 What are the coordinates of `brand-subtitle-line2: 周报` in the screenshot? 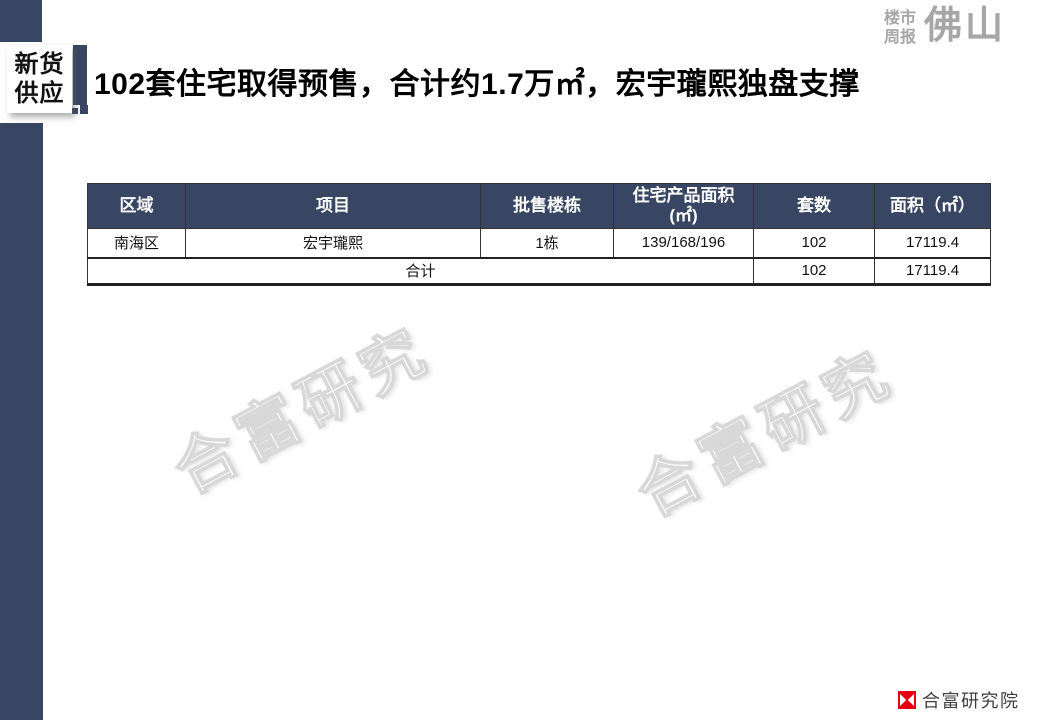 It's located at (900, 37).